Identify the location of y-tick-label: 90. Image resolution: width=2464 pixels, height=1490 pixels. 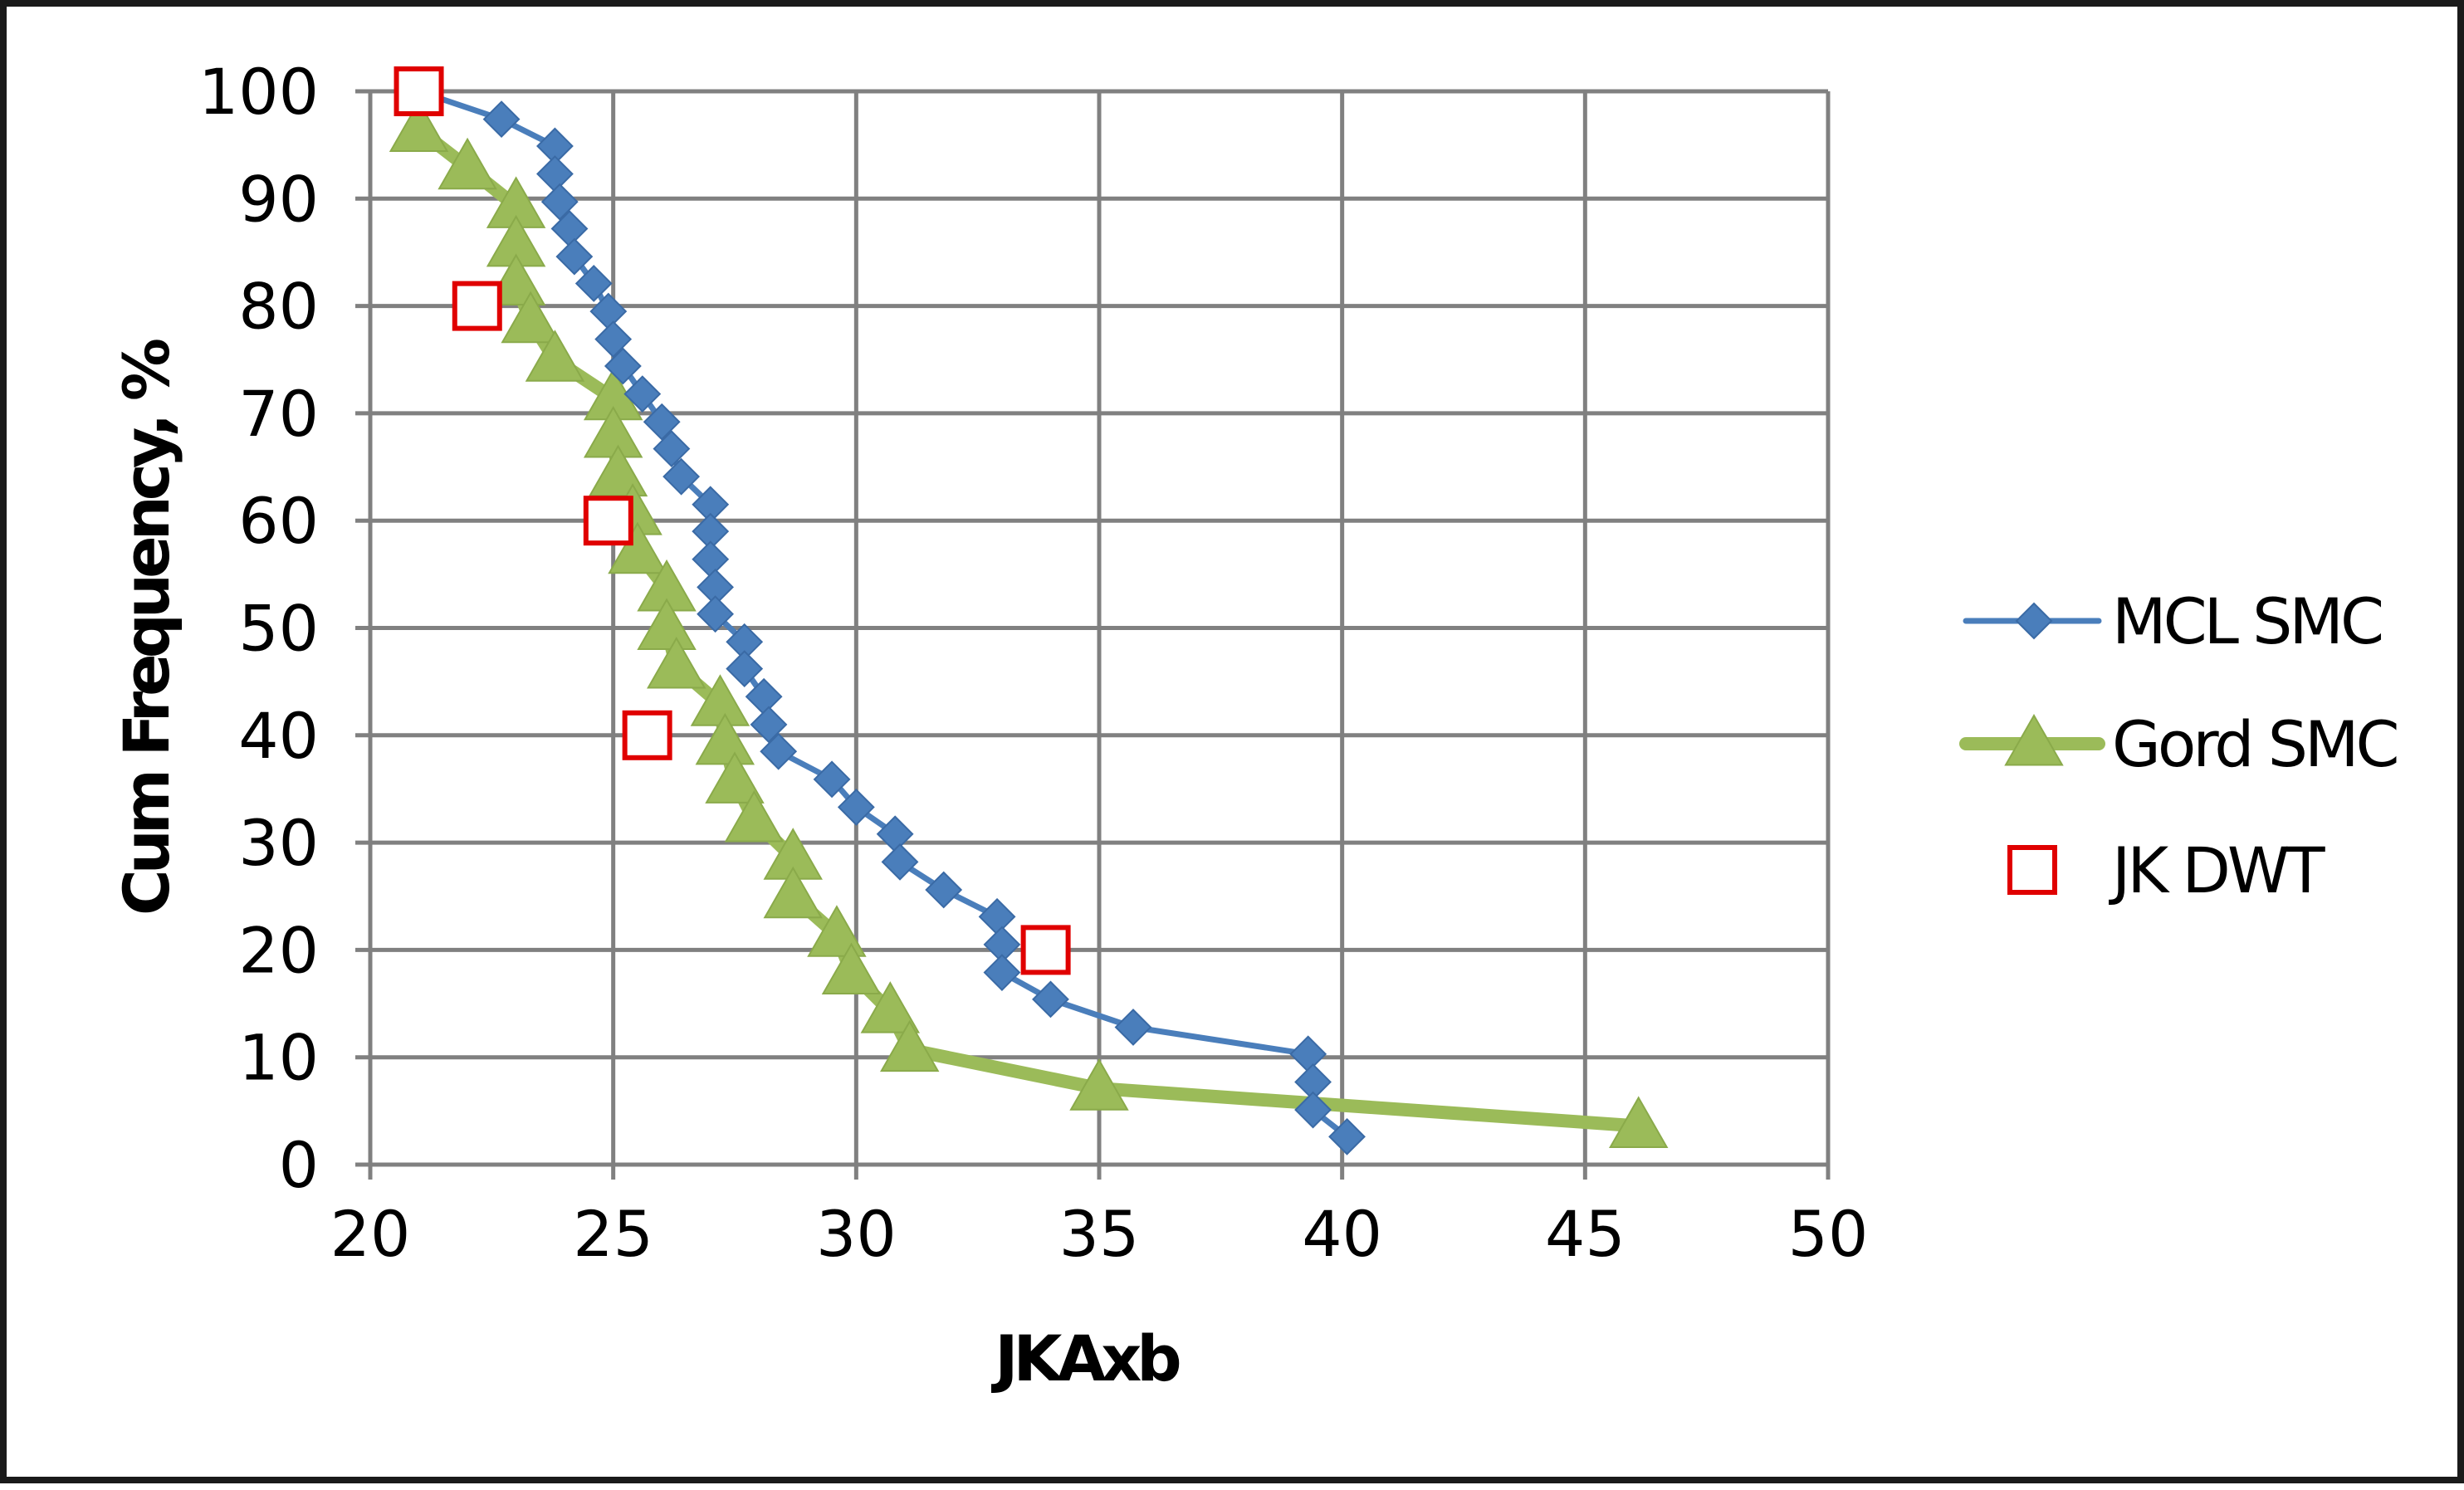
(279, 199).